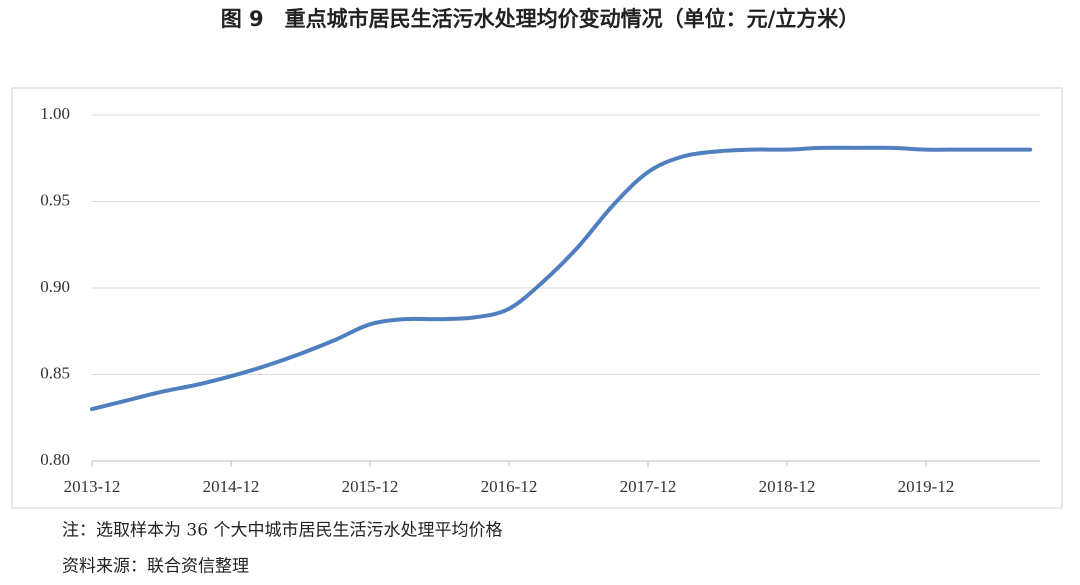 The height and width of the screenshot is (585, 1080). Describe the element at coordinates (926, 486) in the screenshot. I see `x-tick-label: 2019-12` at that location.